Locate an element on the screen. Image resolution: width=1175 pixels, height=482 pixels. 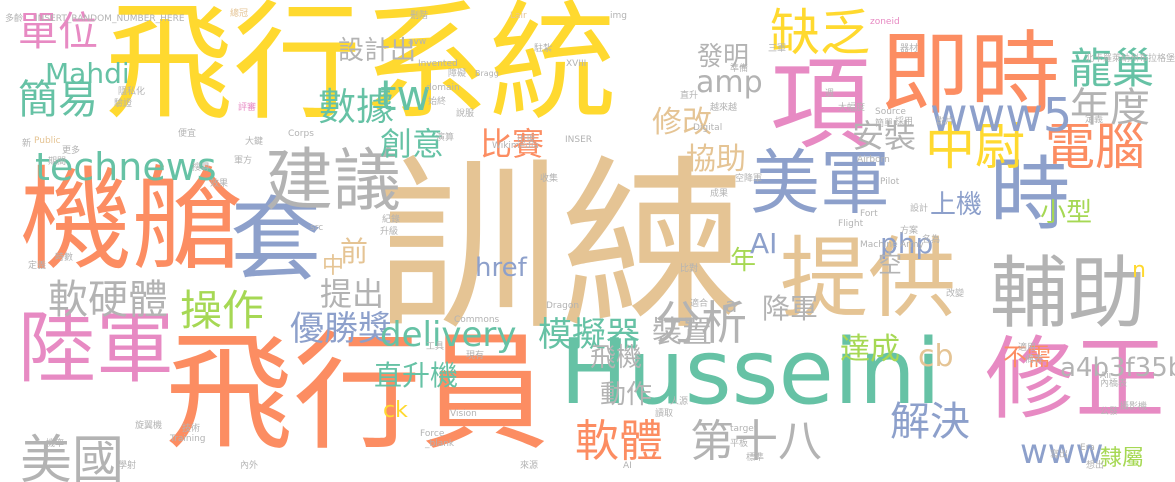
word-cloud-word: www is located at coordinates (1062, 452).